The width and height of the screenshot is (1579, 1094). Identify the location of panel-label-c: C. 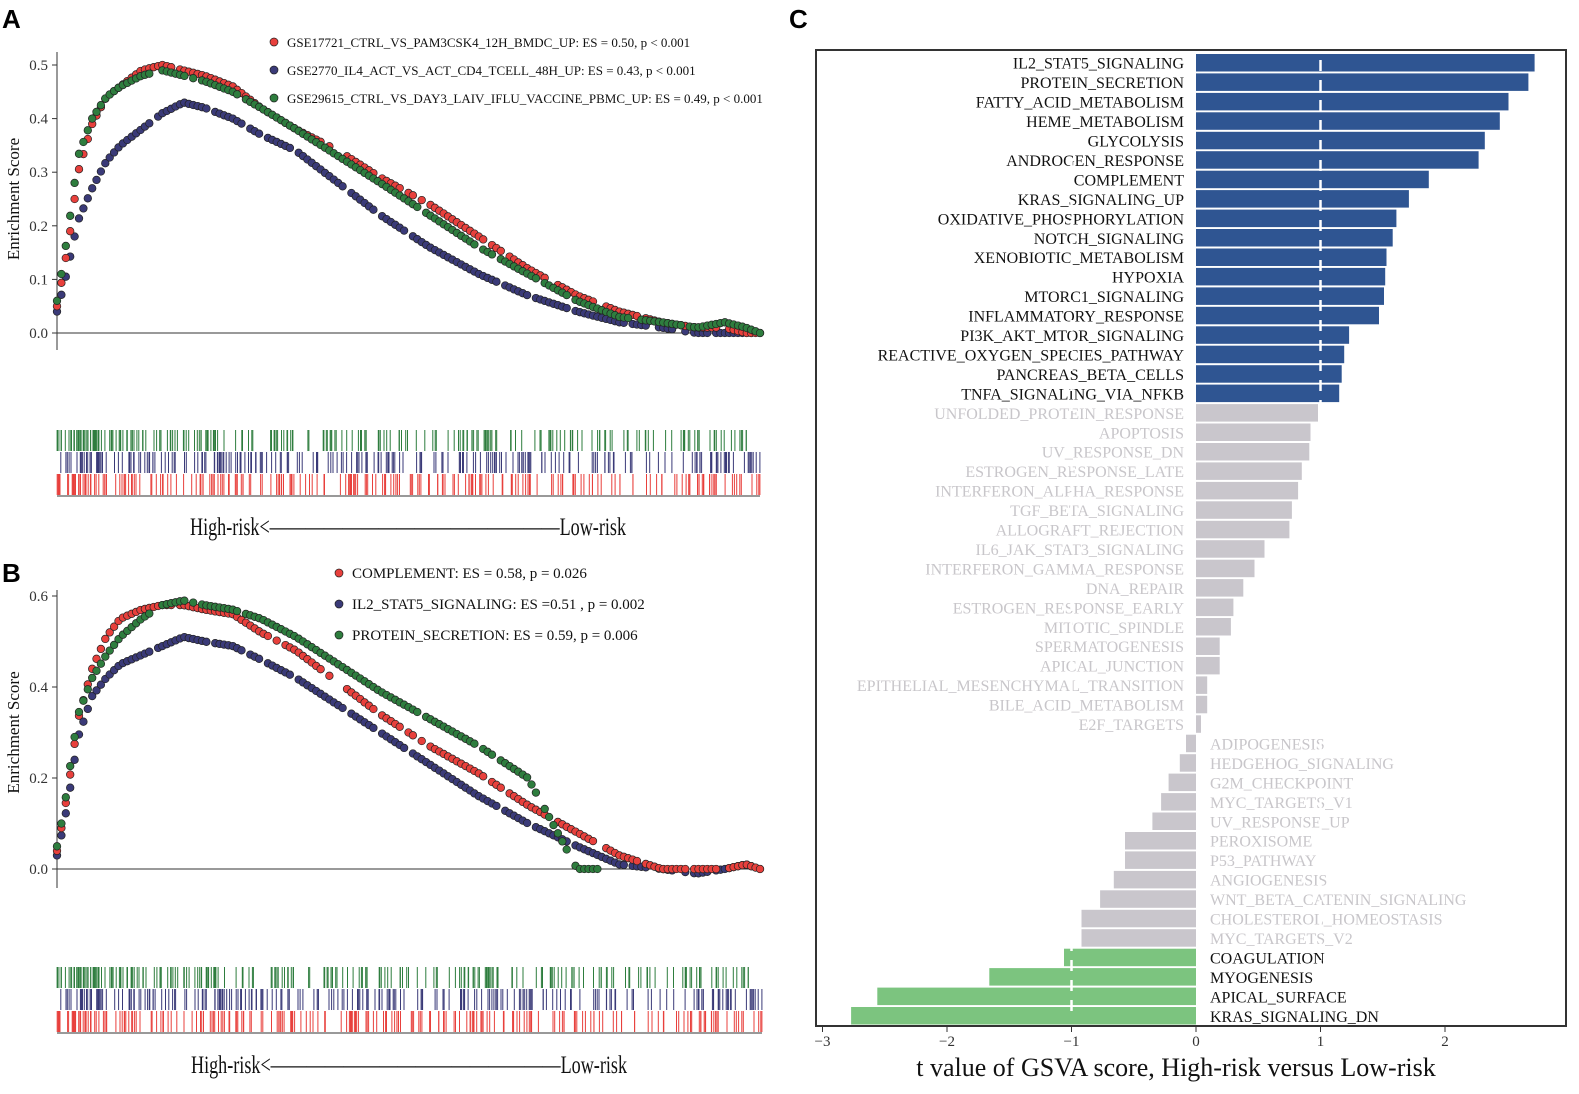
(798, 19).